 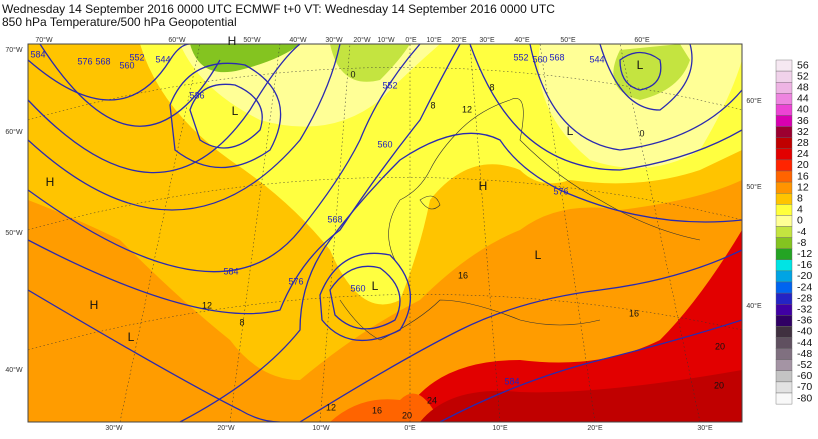 What do you see at coordinates (410, 428) in the screenshot?
I see `bottom-longitude-label: 0°E` at bounding box center [410, 428].